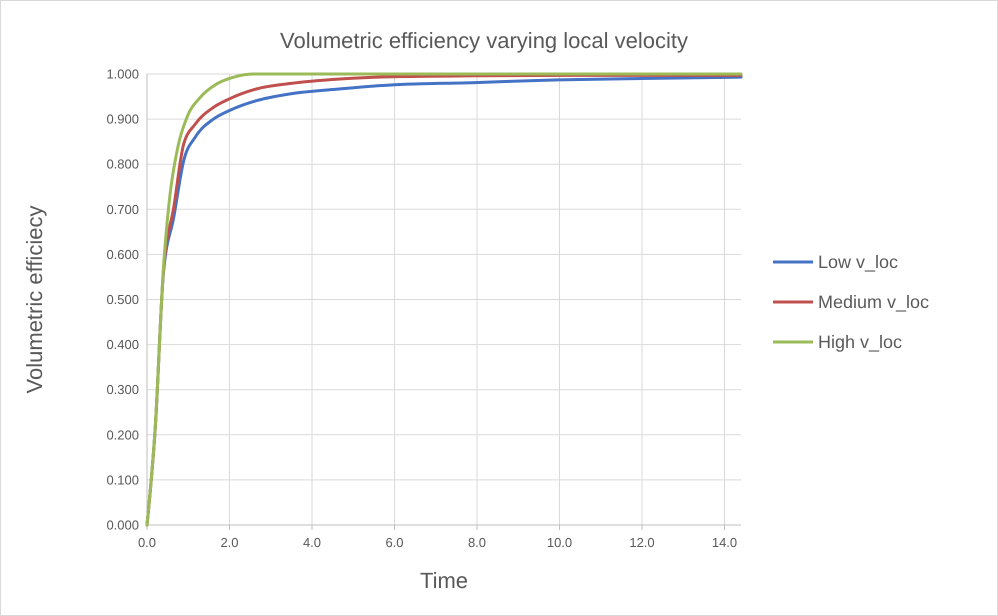 Image resolution: width=998 pixels, height=616 pixels. What do you see at coordinates (559, 542) in the screenshot?
I see `x-tick-label: 10.0` at bounding box center [559, 542].